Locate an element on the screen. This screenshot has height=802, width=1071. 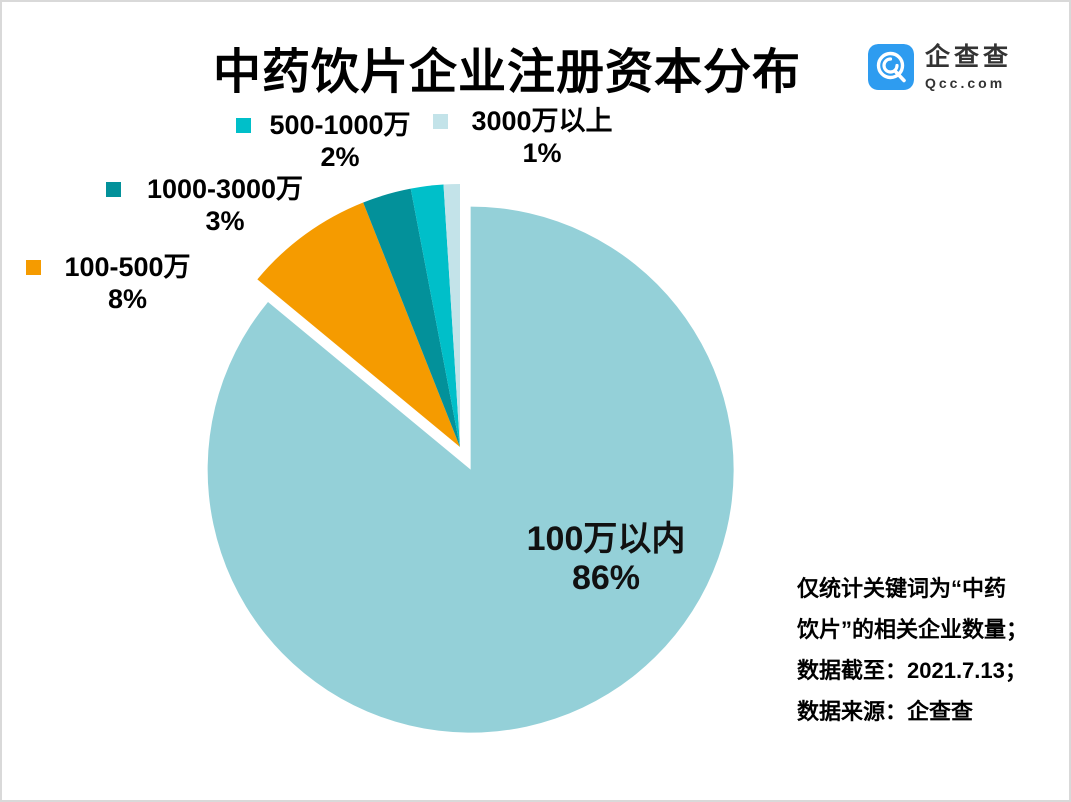
chart-title: 中药饮片企业注册资本分布 is located at coordinates (507, 72).